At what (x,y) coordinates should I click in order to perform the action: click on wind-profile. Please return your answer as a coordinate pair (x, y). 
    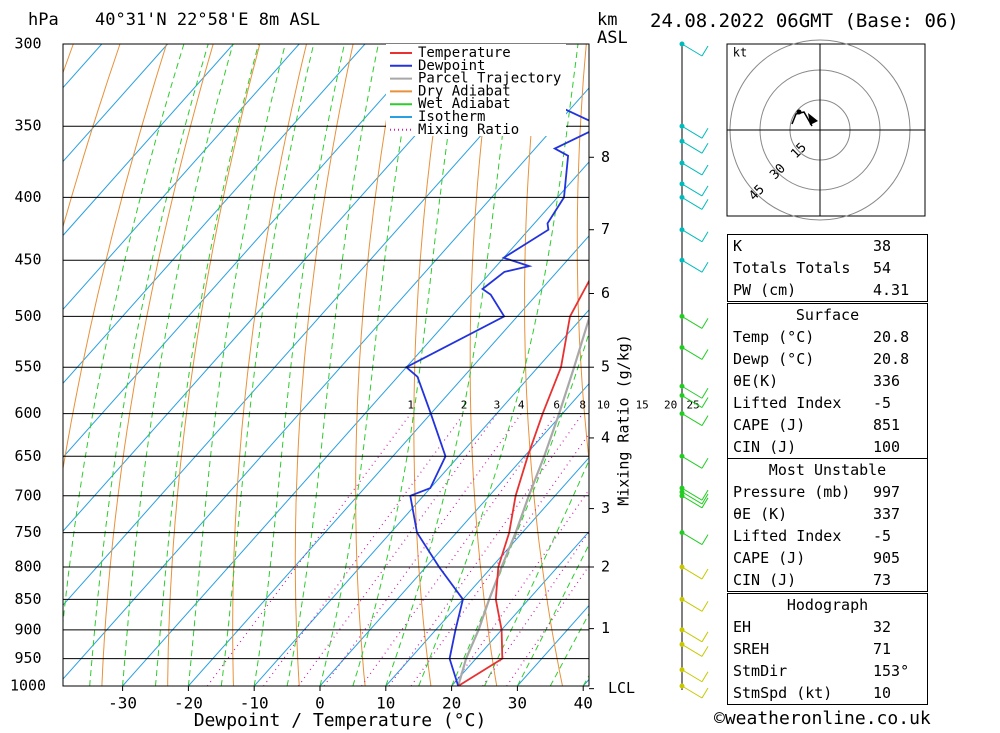
    Looking at the image, I should click on (694, 370).